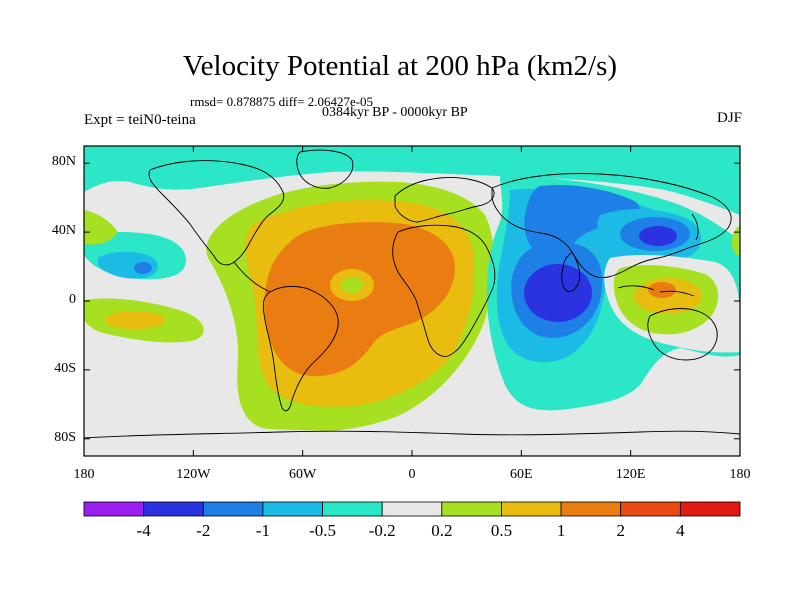 The width and height of the screenshot is (800, 600). I want to click on contour-south-pacific-yellow, so click(135, 320).